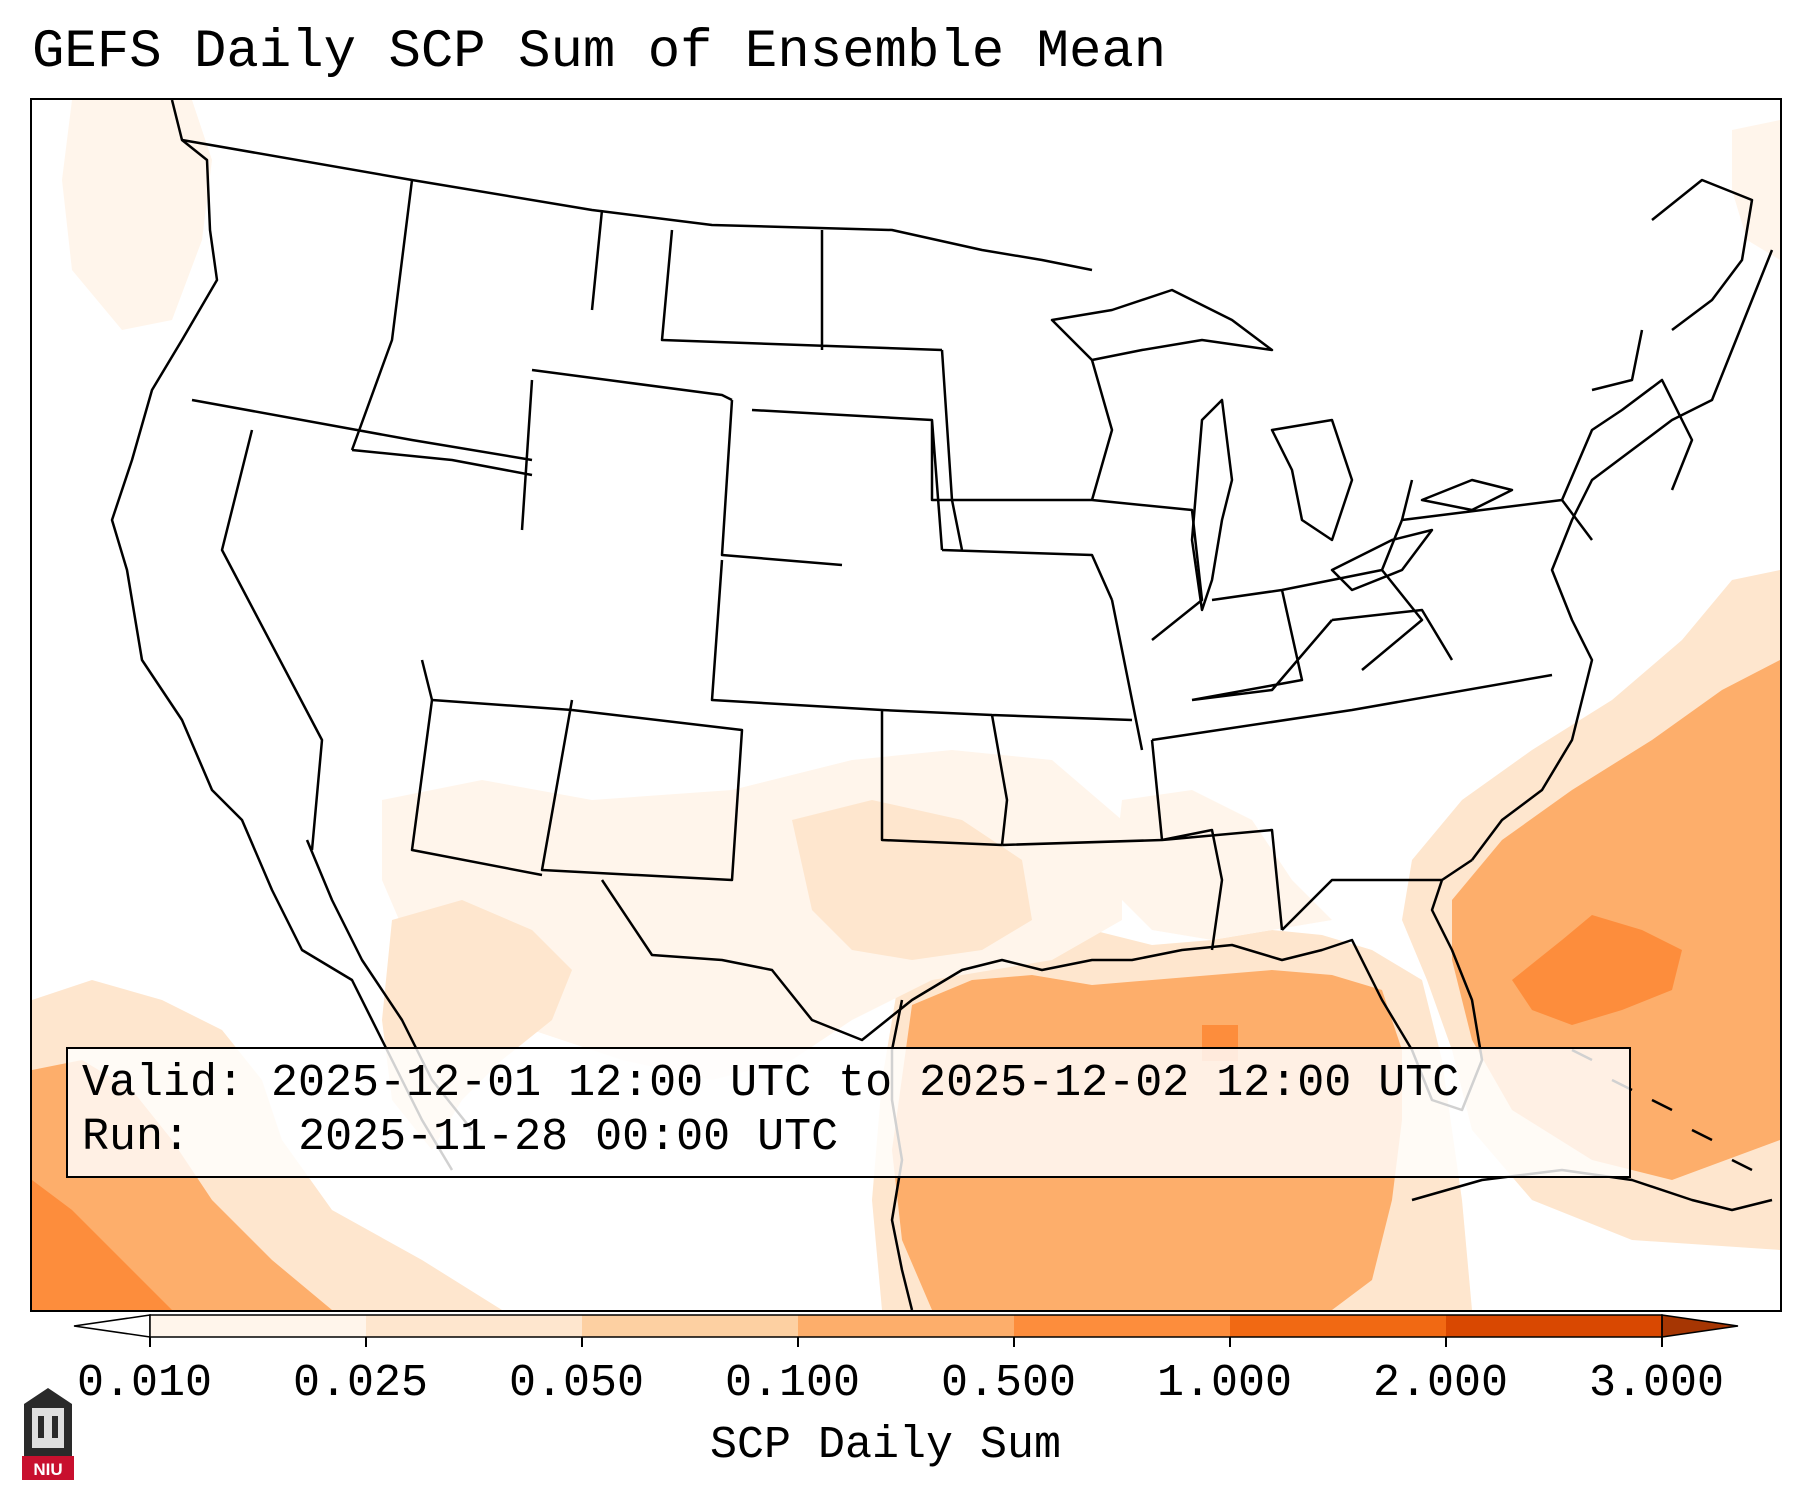  I want to click on run-label: Run:, so click(136, 1137).